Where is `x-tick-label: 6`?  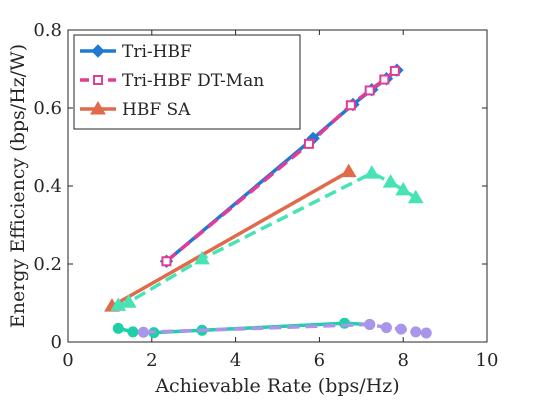 x-tick-label: 6 is located at coordinates (319, 360).